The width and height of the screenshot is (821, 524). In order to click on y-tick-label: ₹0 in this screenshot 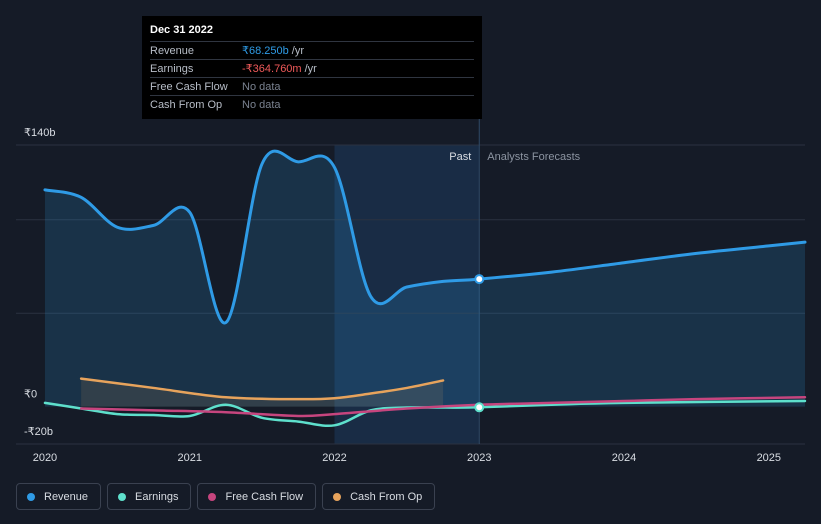, I will do `click(30, 395)`.